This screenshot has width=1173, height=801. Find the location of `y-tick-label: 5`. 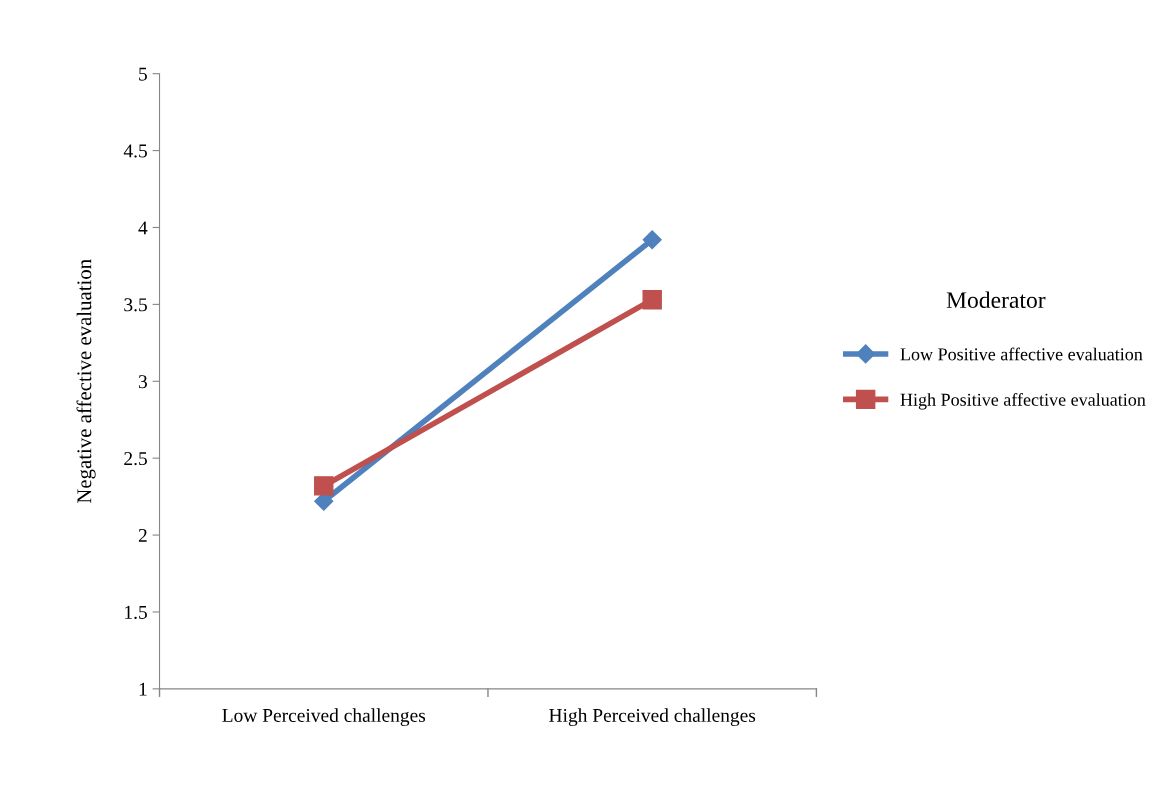

y-tick-label: 5 is located at coordinates (143, 74).